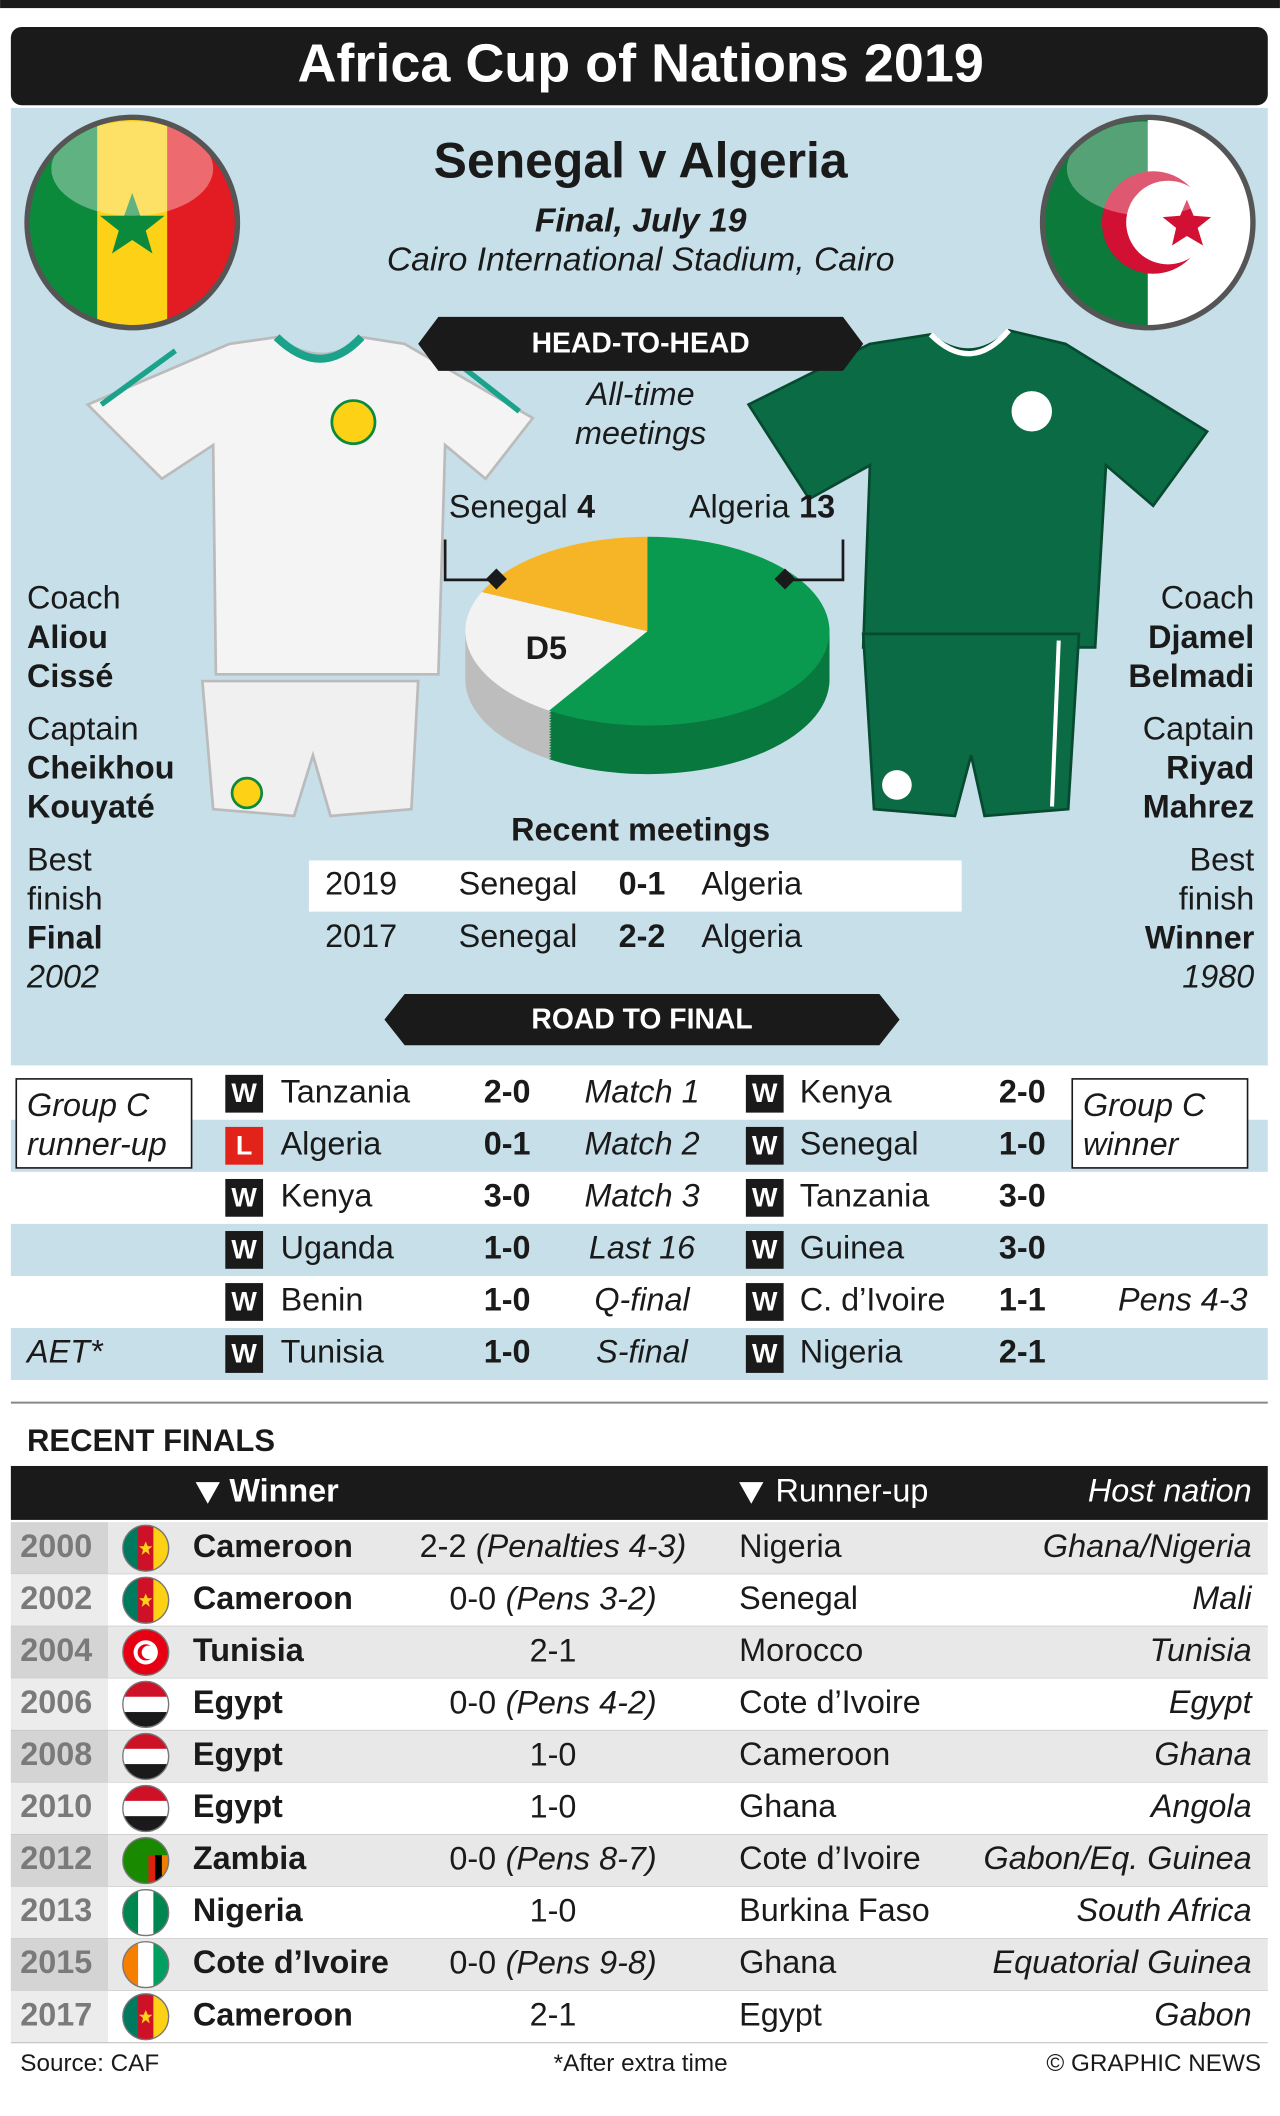 This screenshot has height=2116, width=1280. Describe the element at coordinates (817, 506) in the screenshot. I see `pie-label-value: 13` at that location.